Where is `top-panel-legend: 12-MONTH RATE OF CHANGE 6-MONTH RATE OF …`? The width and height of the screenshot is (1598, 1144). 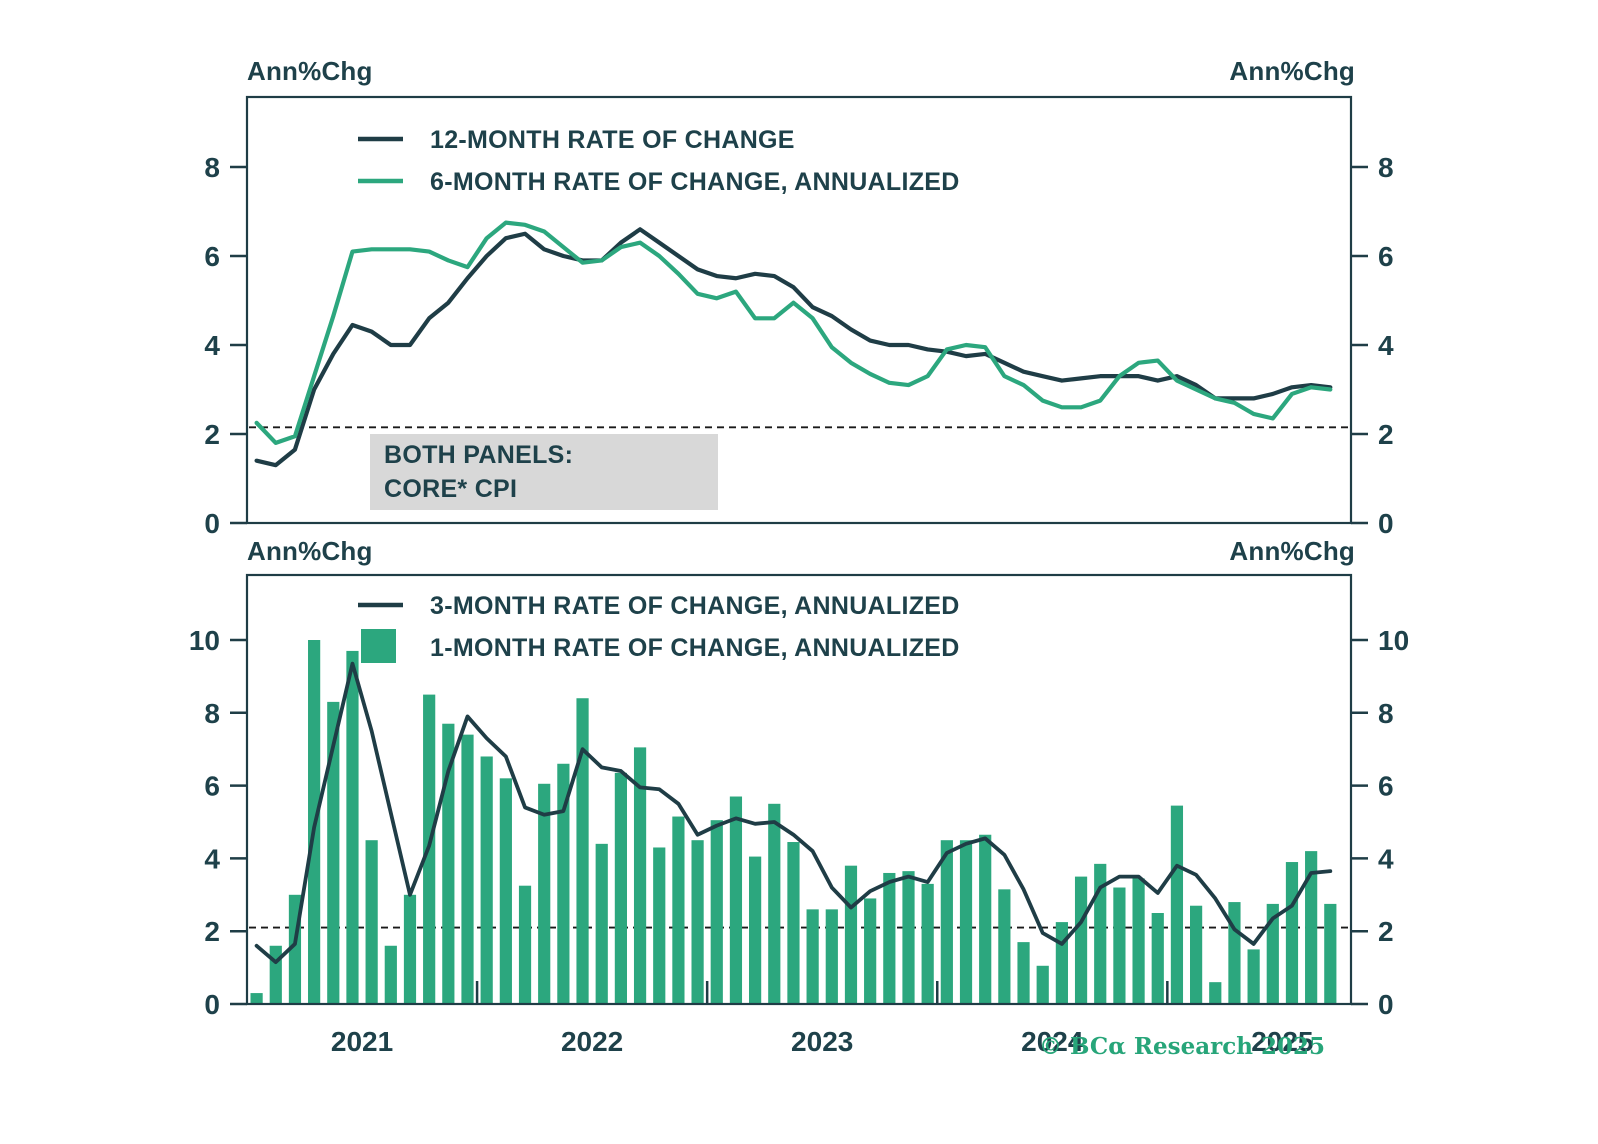
top-panel-legend: 12-MONTH RATE OF CHANGE 6-MONTH RATE OF … is located at coordinates (659, 161).